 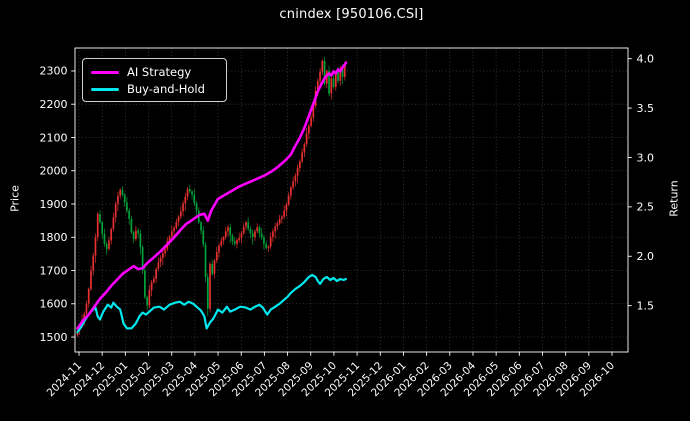 What do you see at coordinates (154, 80) in the screenshot?
I see `legend: AI Strategy Buy-and-Hold` at bounding box center [154, 80].